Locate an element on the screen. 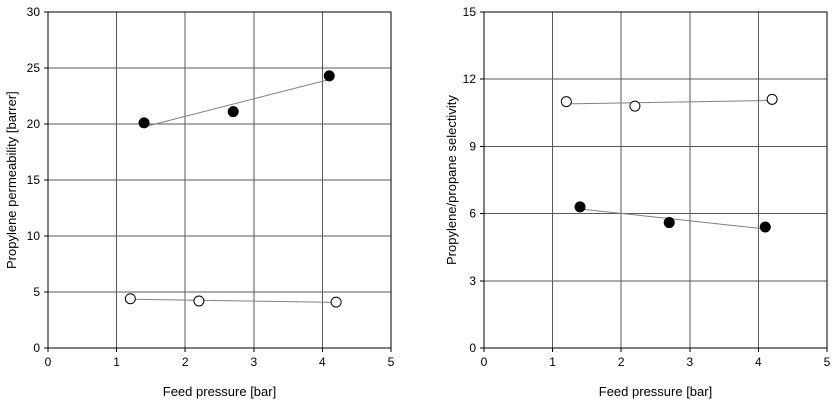 The height and width of the screenshot is (403, 836). svg-text: 30 is located at coordinates (34, 12).